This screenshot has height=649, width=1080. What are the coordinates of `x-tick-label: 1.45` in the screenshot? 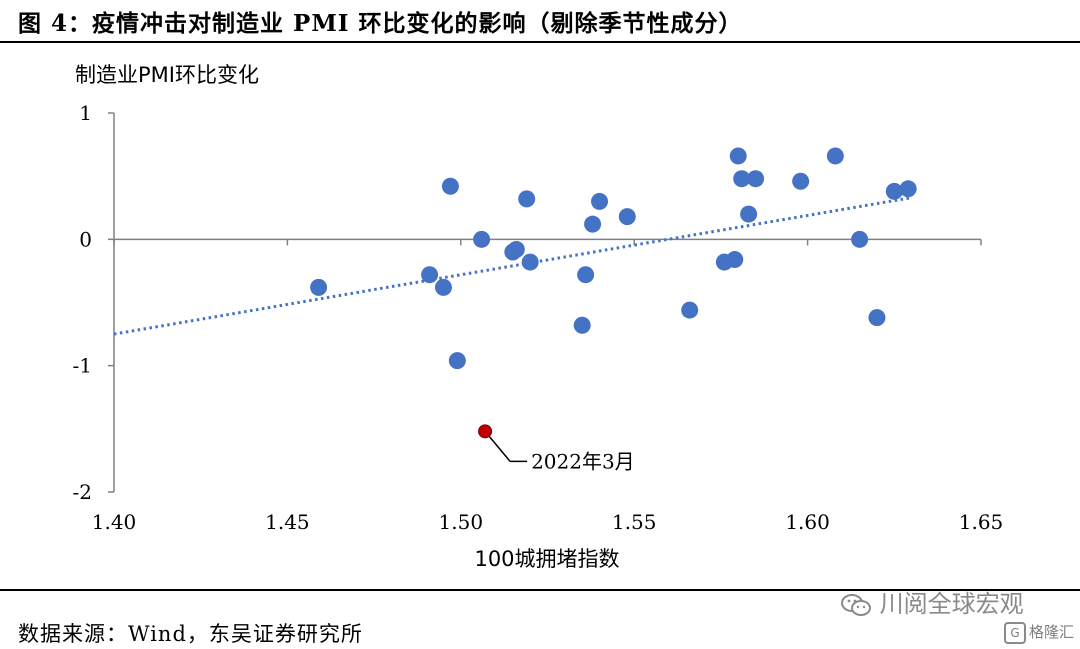 It's located at (287, 522).